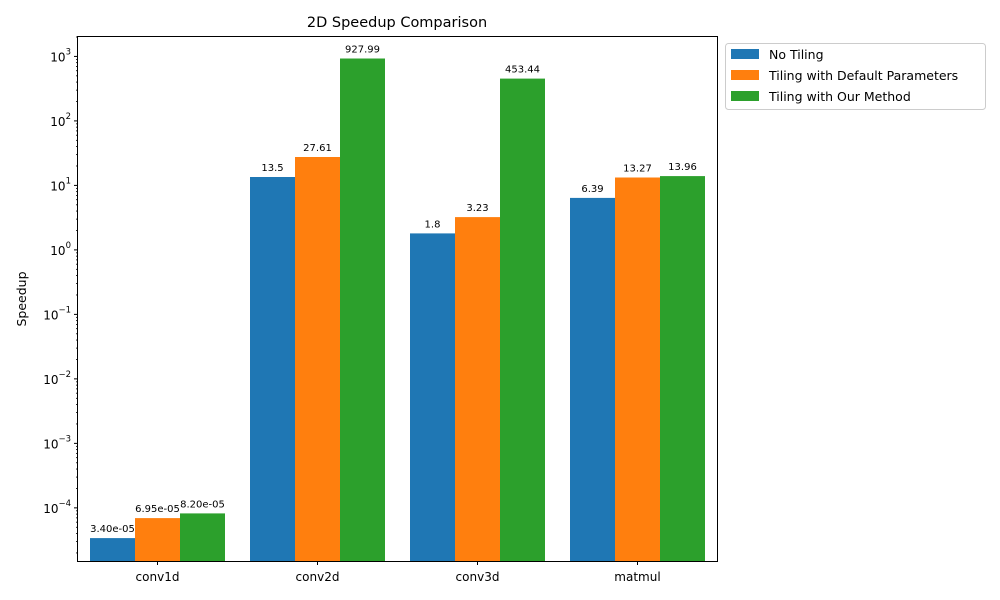 The image size is (1000, 600). What do you see at coordinates (318, 577) in the screenshot?
I see `x-tick-label-conv2d: conv2d` at bounding box center [318, 577].